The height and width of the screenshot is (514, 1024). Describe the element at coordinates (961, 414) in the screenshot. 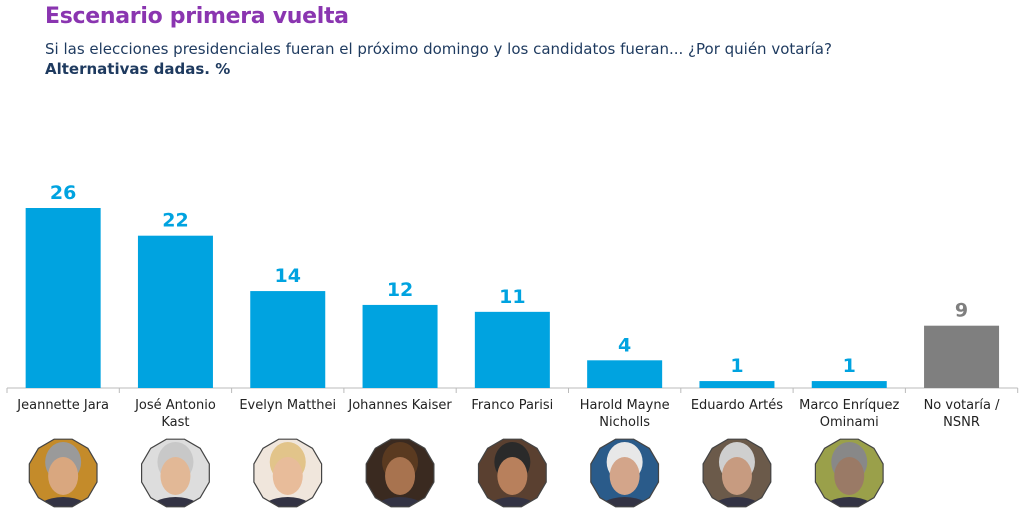

I see `category-label: No votaría / NSNR` at that location.